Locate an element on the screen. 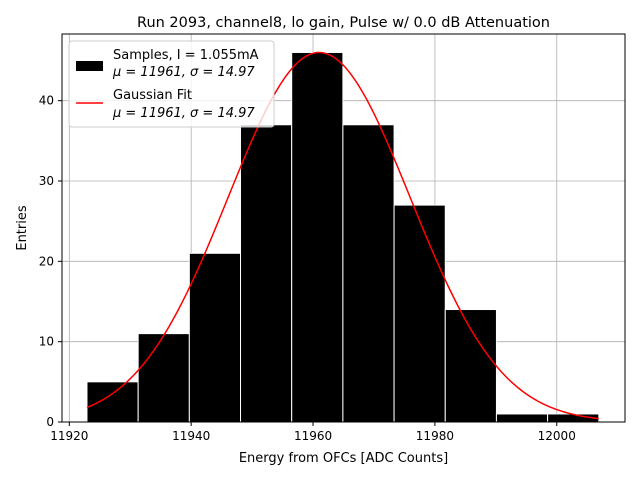  x-tick-label-1: 11940 is located at coordinates (191, 436).